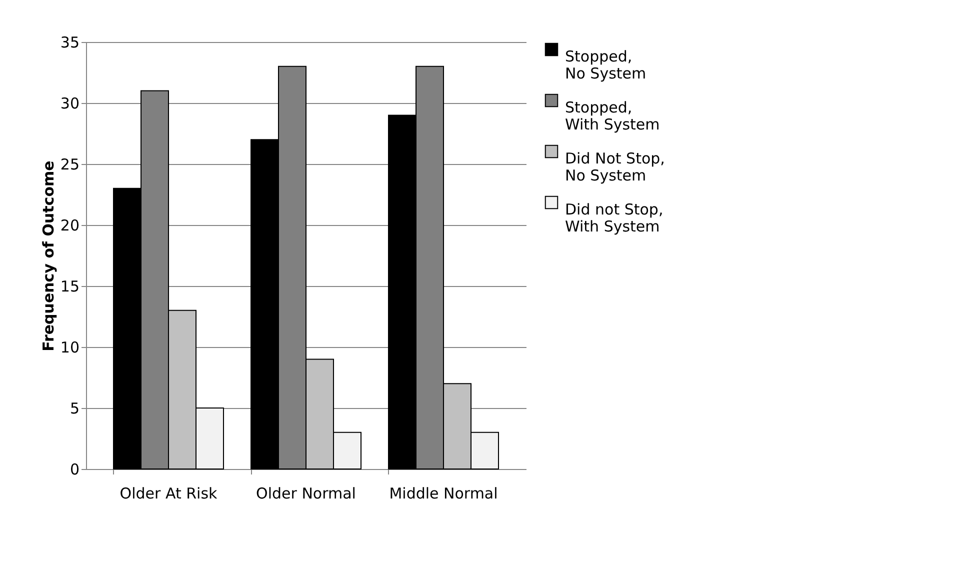  I want to click on y-tick-label: 25, so click(70, 165).